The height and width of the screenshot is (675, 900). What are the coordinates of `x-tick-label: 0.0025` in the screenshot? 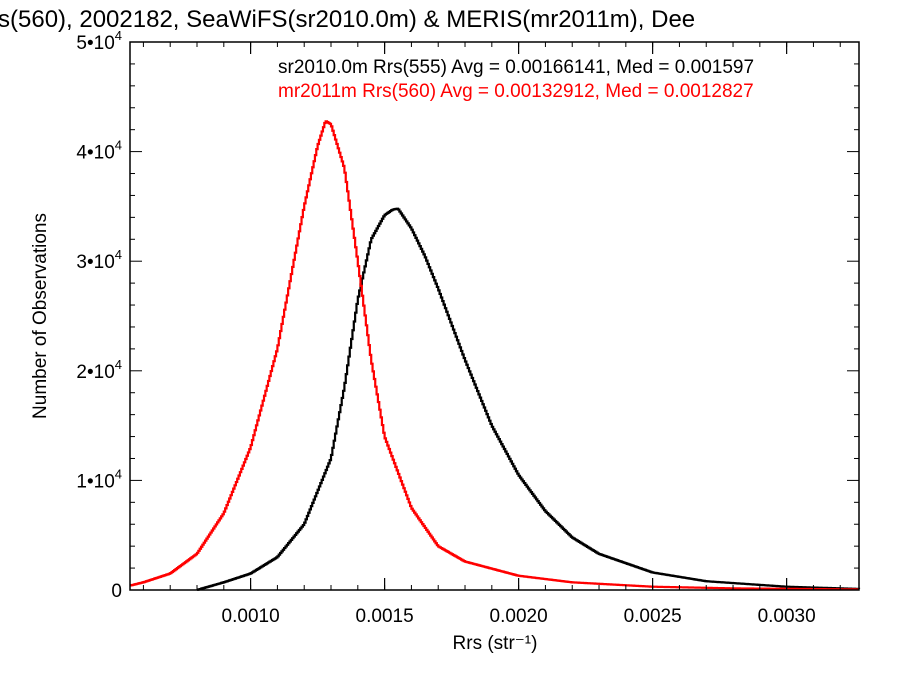 It's located at (653, 616).